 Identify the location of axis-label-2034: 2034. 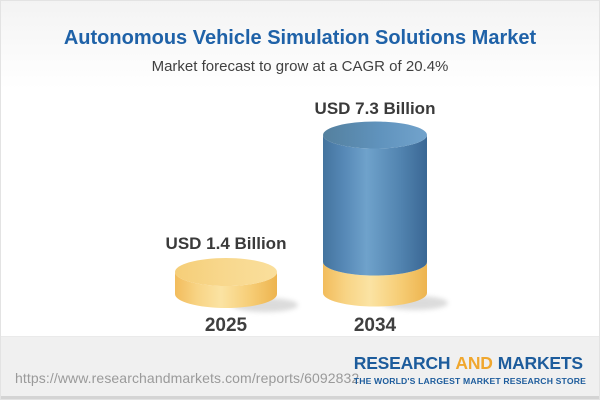
(375, 325).